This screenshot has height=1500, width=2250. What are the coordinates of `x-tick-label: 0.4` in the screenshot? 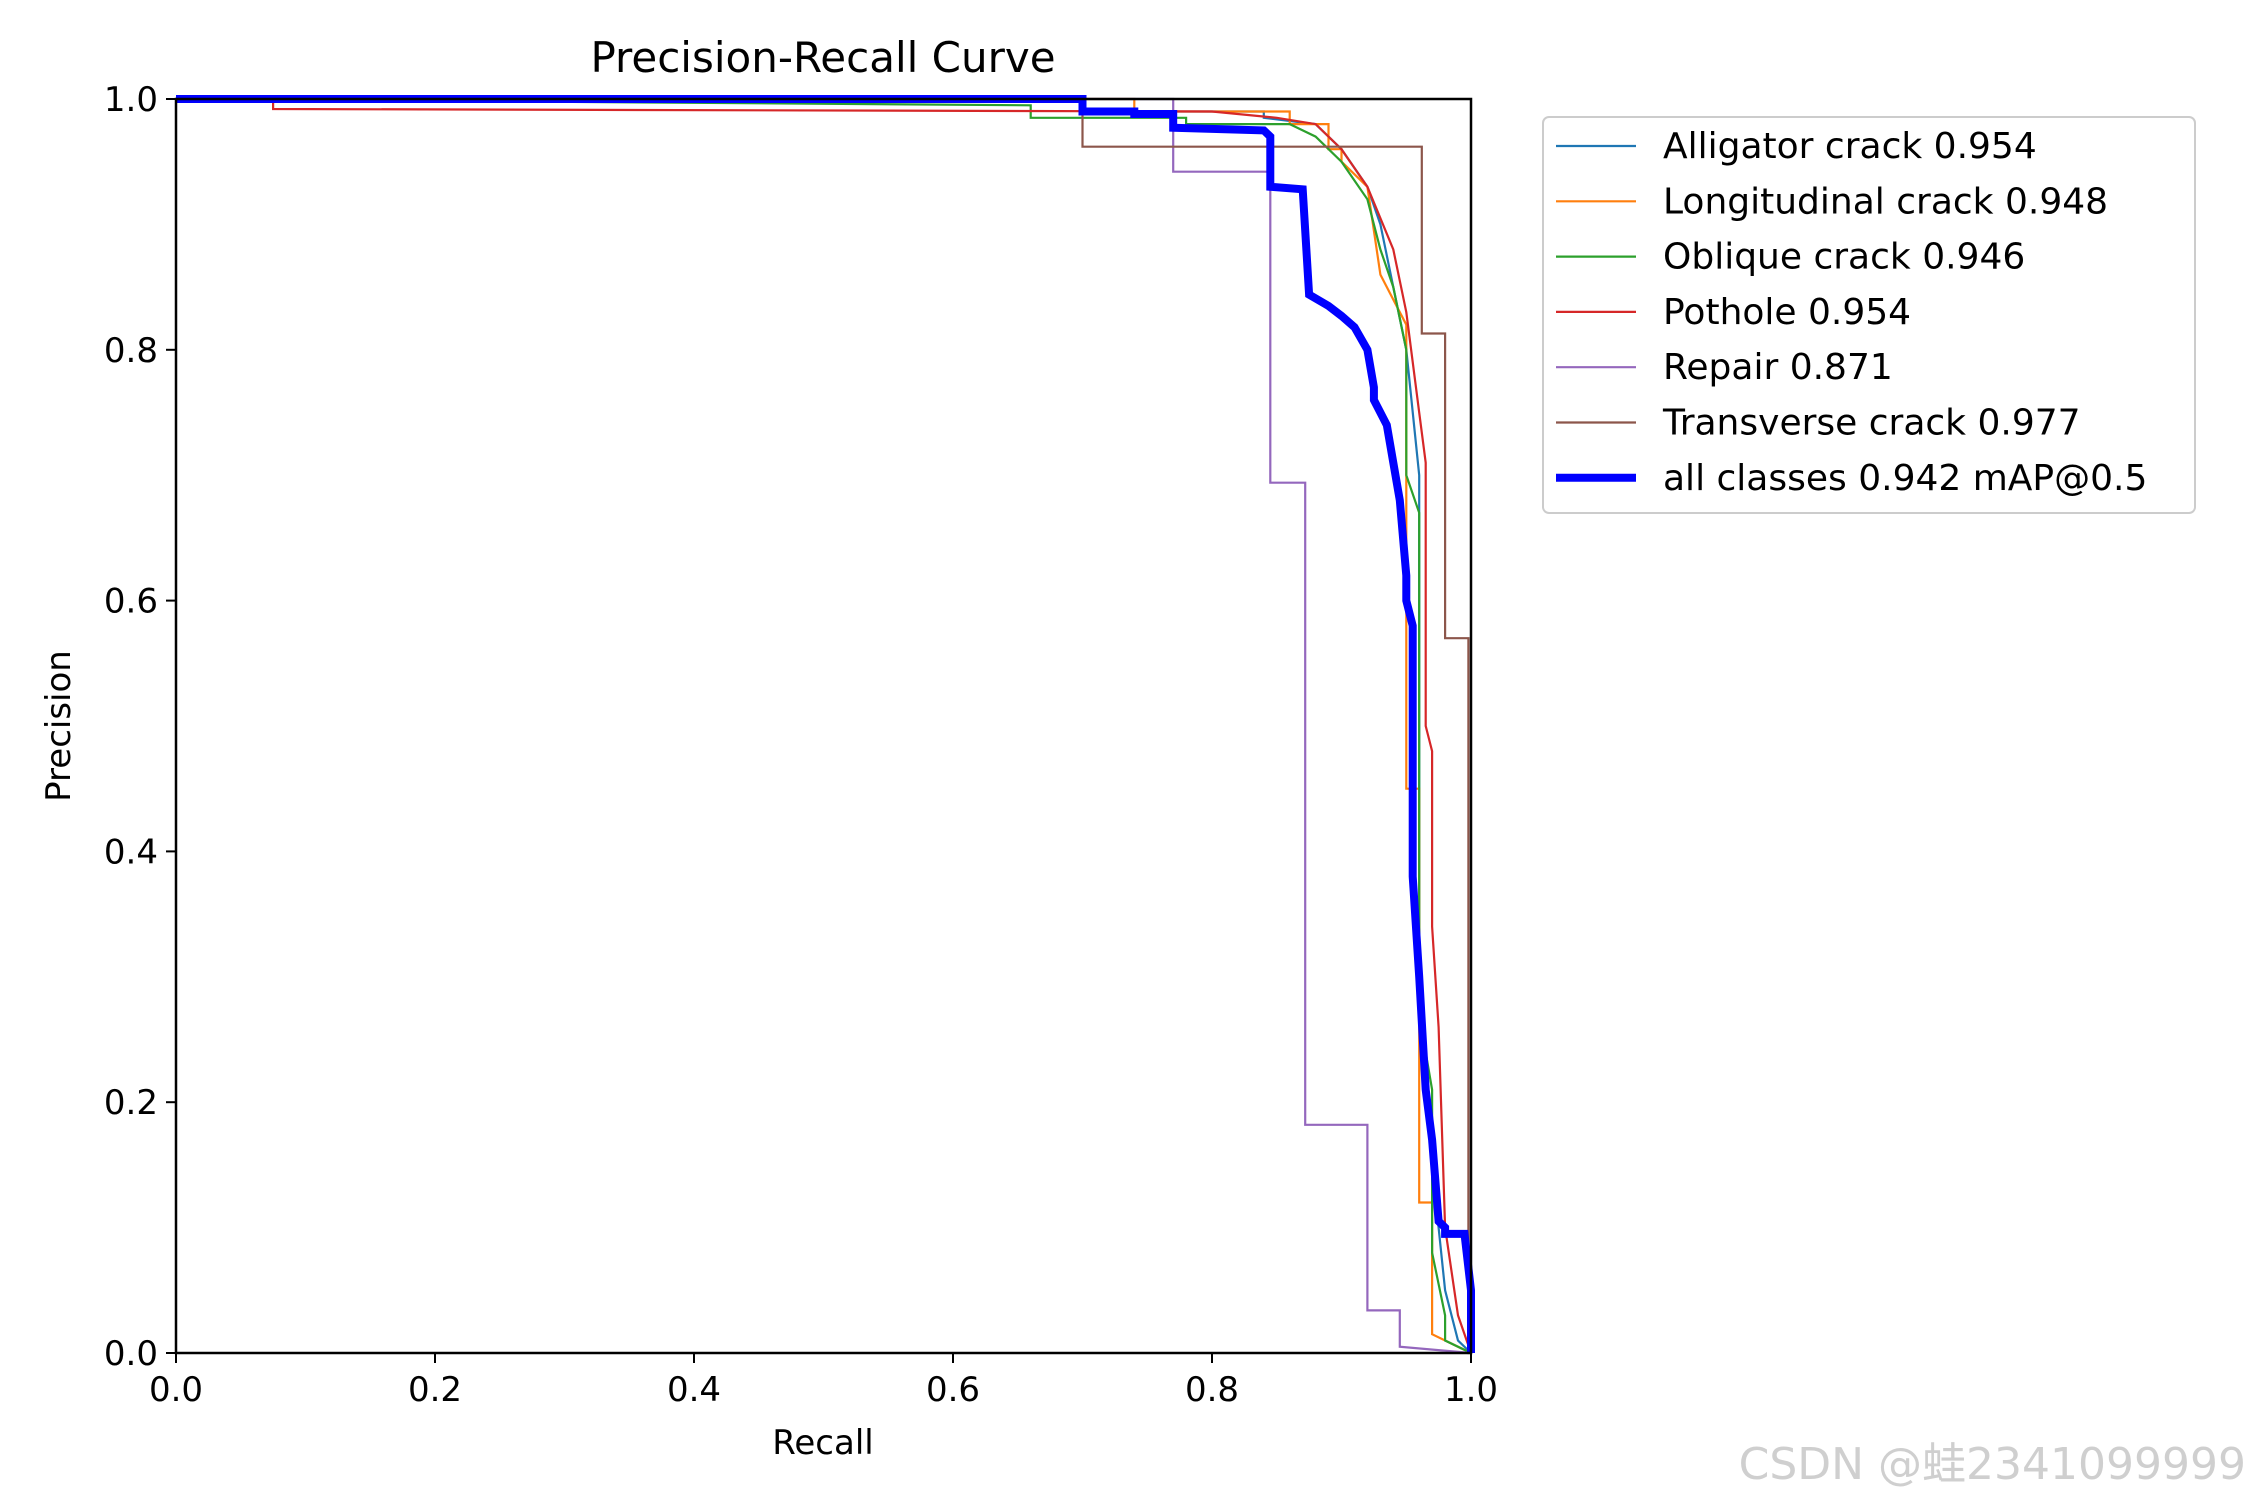 It's located at (694, 1390).